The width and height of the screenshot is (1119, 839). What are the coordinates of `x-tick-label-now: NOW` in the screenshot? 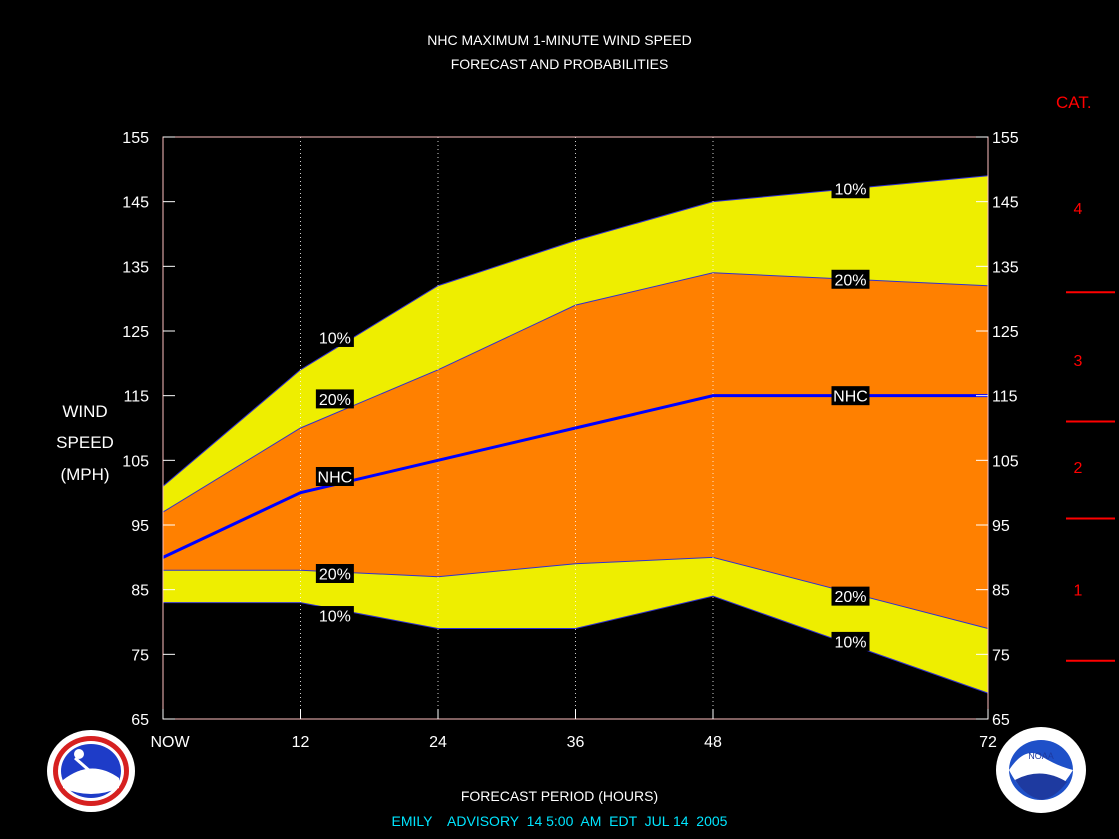 It's located at (170, 742).